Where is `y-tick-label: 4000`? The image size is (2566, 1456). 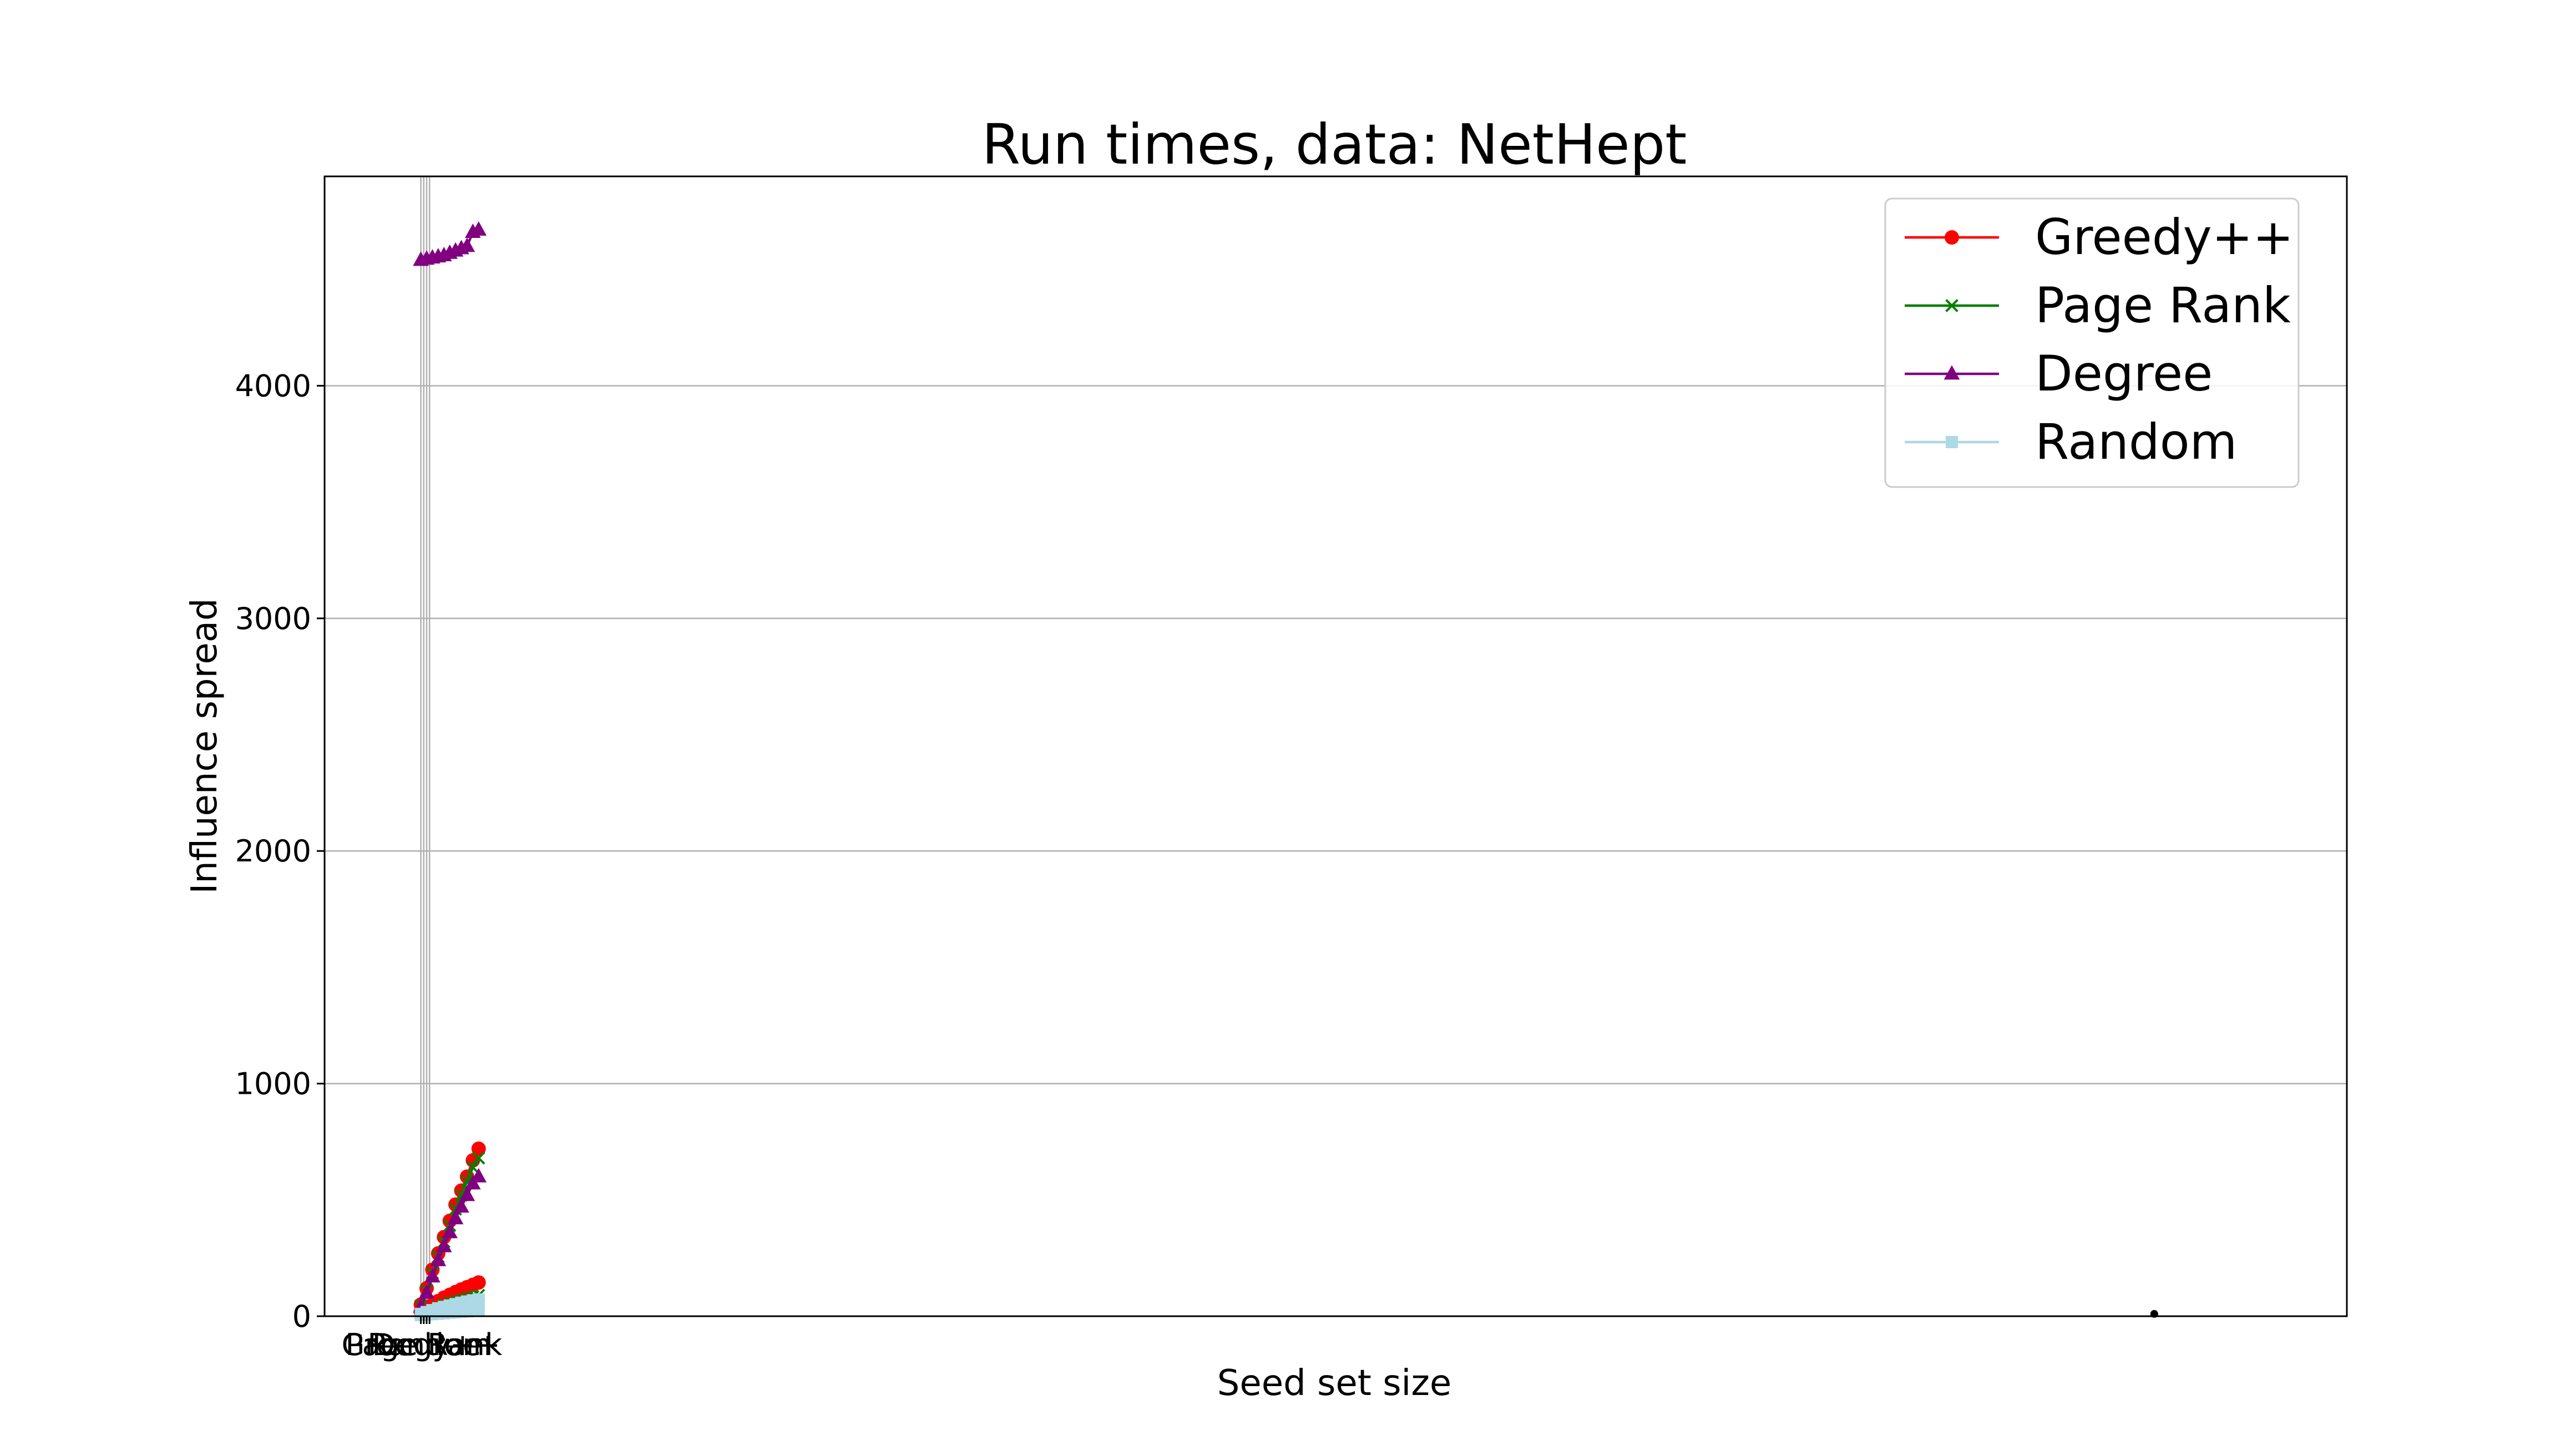 y-tick-label: 4000 is located at coordinates (273, 385).